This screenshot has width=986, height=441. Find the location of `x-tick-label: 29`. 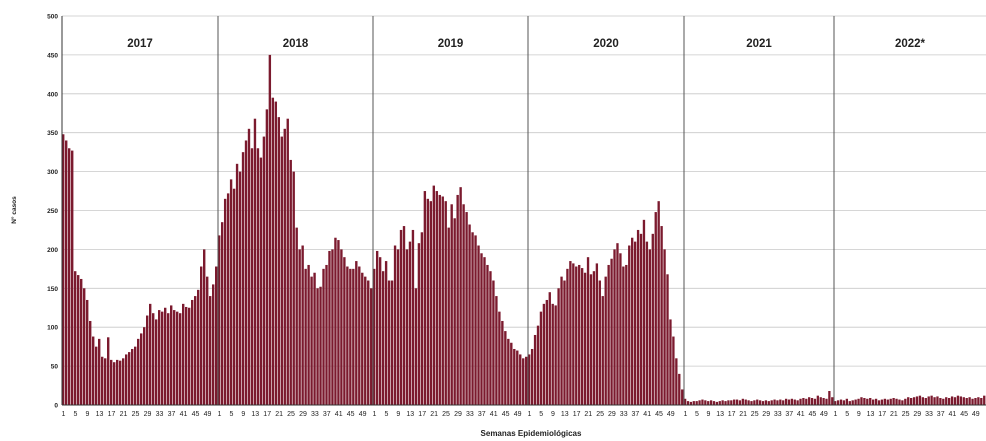

x-tick-label: 29 is located at coordinates (917, 414).